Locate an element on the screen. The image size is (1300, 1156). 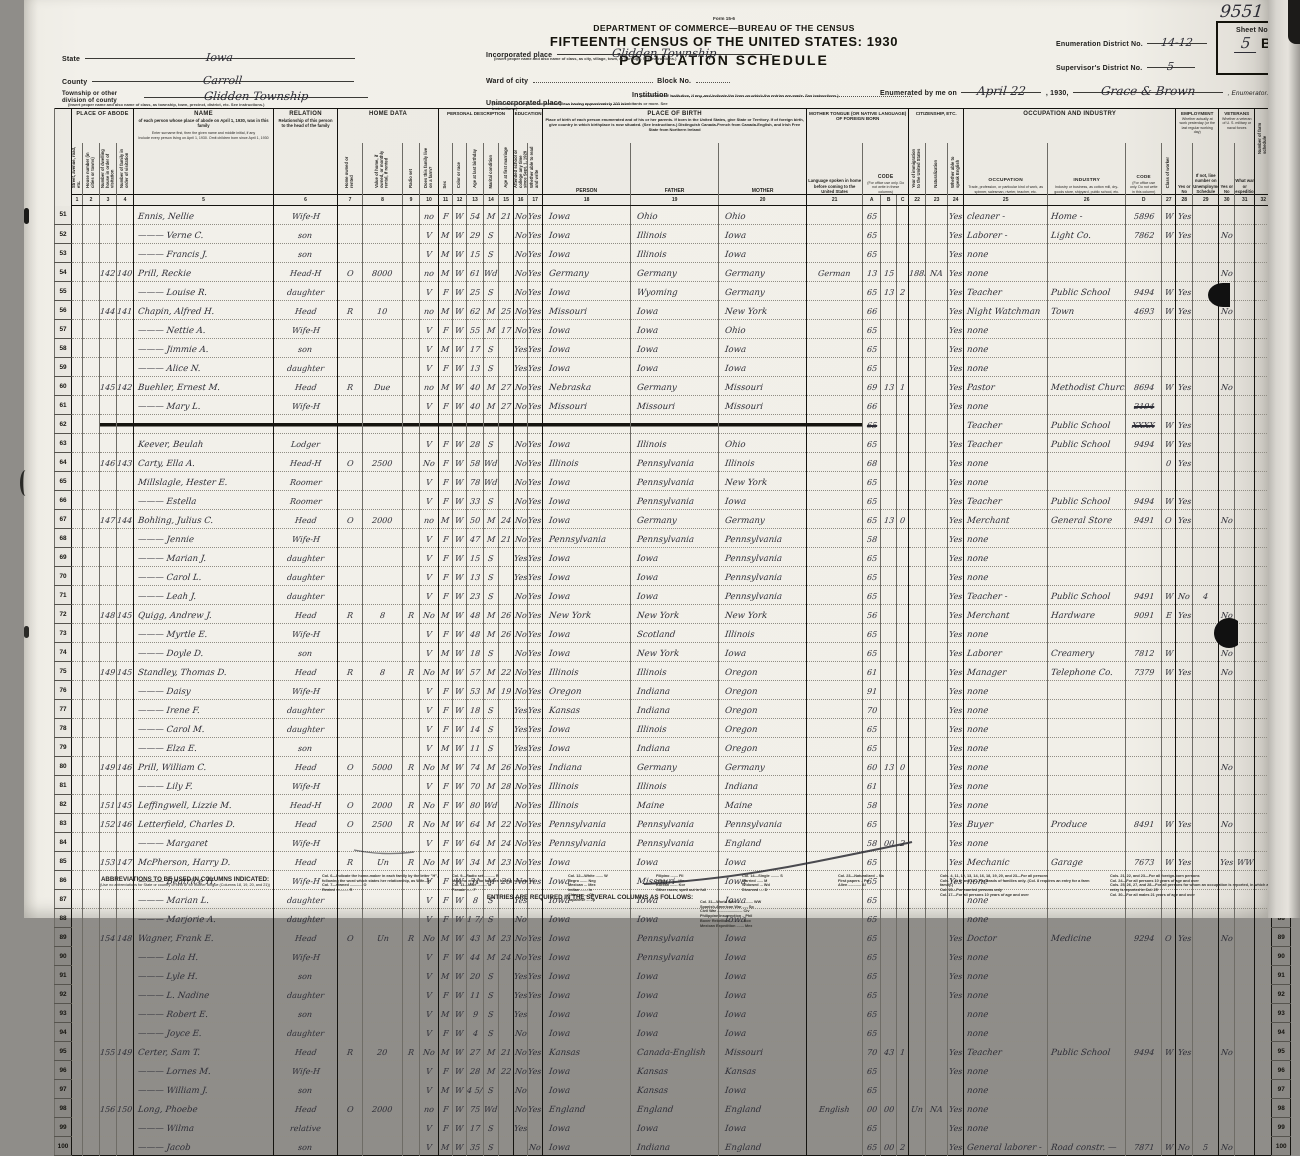
cell: Canada-English is located at coordinates (674, 1051).